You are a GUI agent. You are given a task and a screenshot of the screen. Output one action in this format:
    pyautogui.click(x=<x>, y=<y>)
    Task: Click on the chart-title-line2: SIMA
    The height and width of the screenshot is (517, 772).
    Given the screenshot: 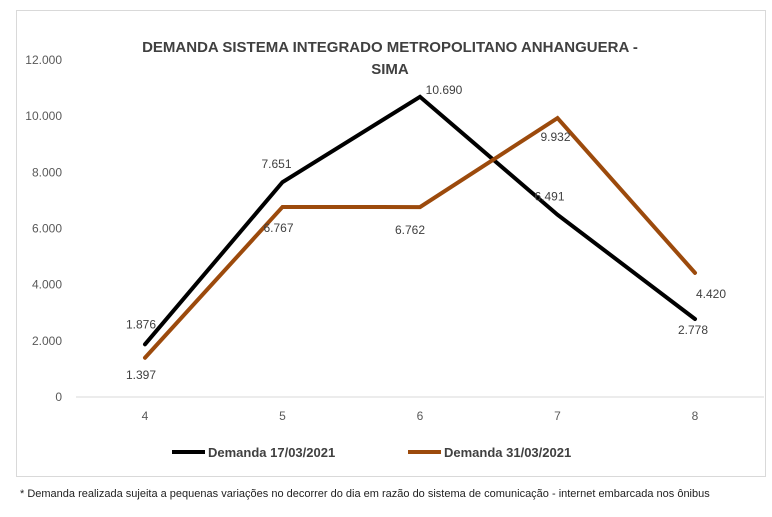 What is the action you would take?
    pyautogui.click(x=390, y=69)
    